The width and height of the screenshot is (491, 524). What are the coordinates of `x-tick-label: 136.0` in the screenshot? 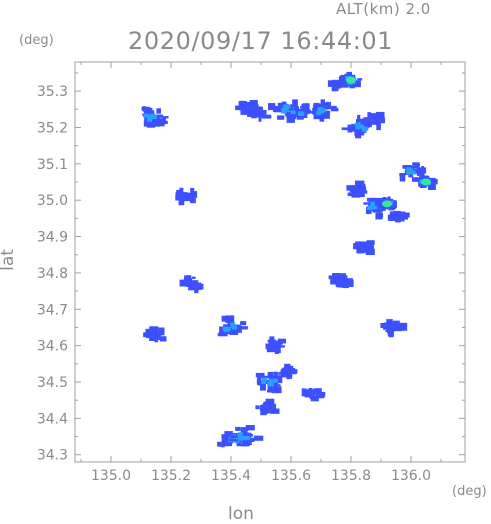 It's located at (411, 476).